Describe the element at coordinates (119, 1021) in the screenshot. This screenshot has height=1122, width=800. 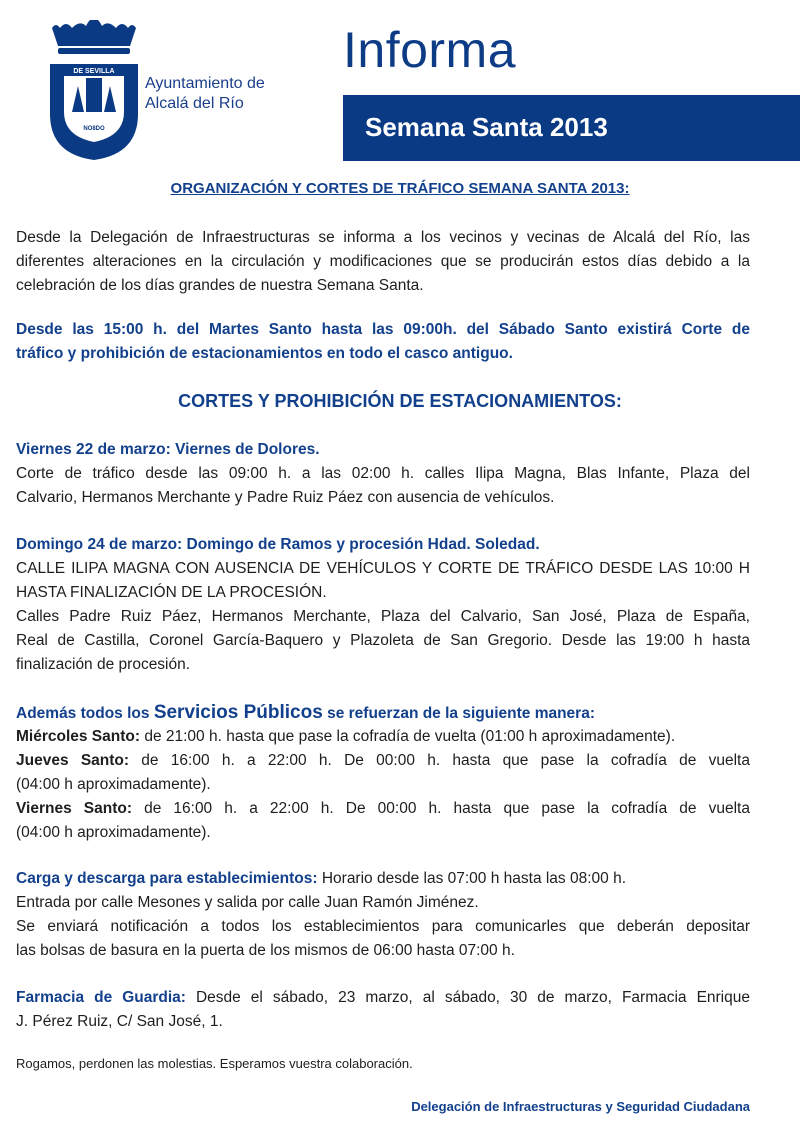
I see `farmacia-line-cont: J. Pérez Ruiz, C/ San José, 1.` at that location.